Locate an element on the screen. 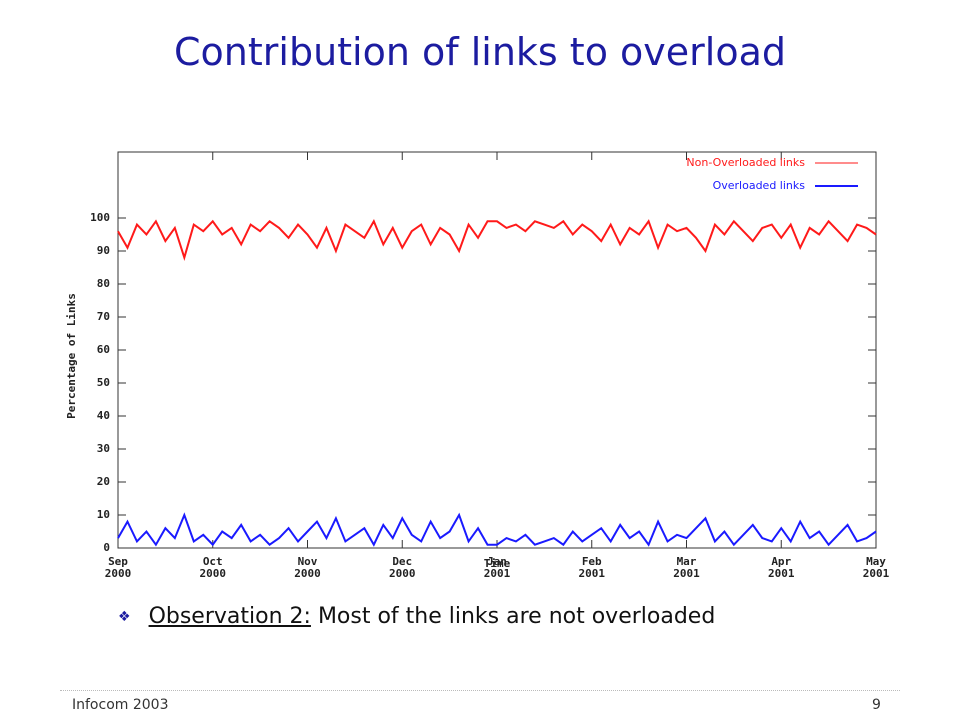 The height and width of the screenshot is (720, 960). legend-label: Overloaded links is located at coordinates (759, 185).